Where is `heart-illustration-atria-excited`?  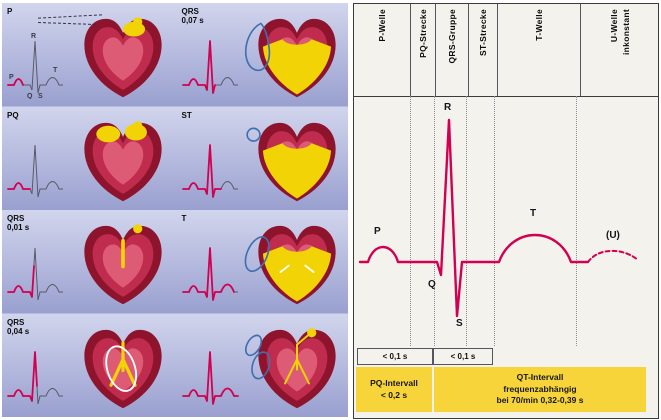
heart-illustration-atria-excited is located at coordinates (122, 160).